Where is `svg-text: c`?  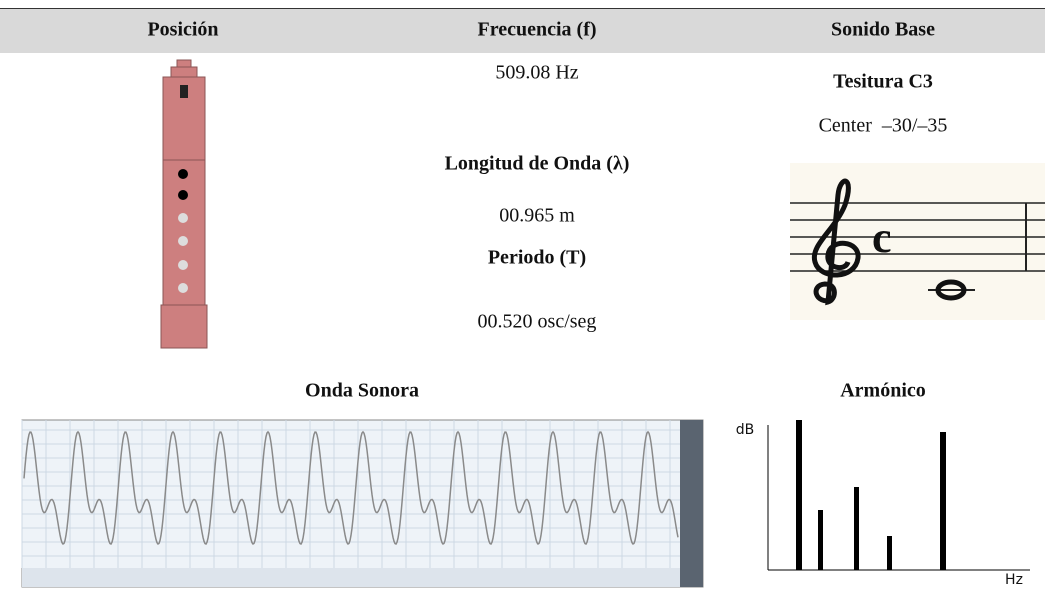
svg-text: c is located at coordinates (882, 237).